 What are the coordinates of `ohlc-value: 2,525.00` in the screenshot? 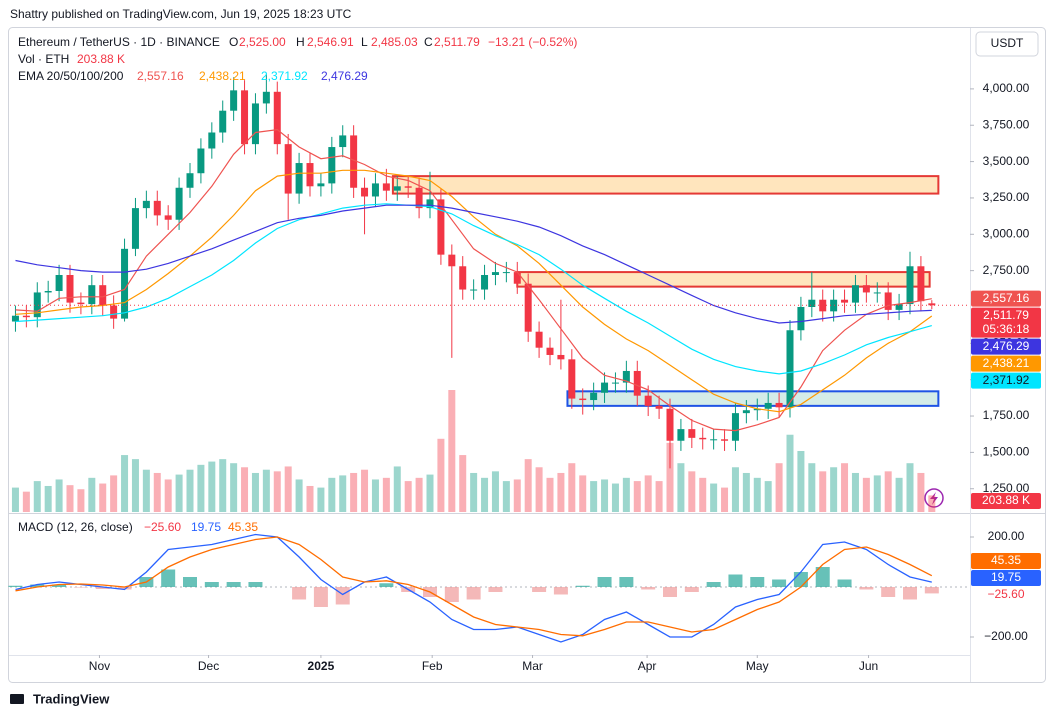 It's located at (262, 42).